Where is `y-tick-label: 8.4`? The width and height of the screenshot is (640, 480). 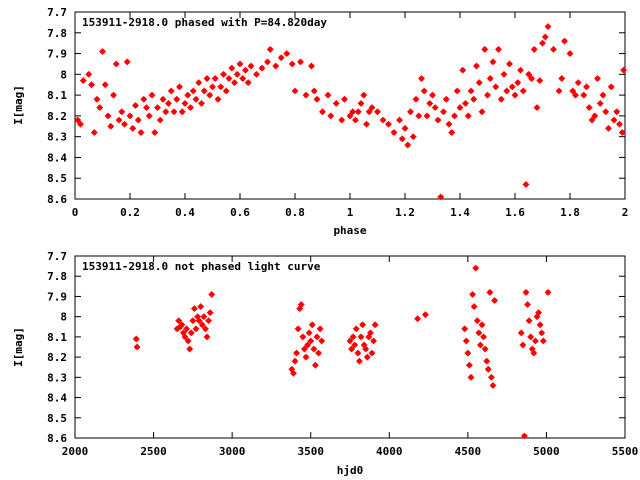 y-tick-label: 8.4 is located at coordinates (57, 398).